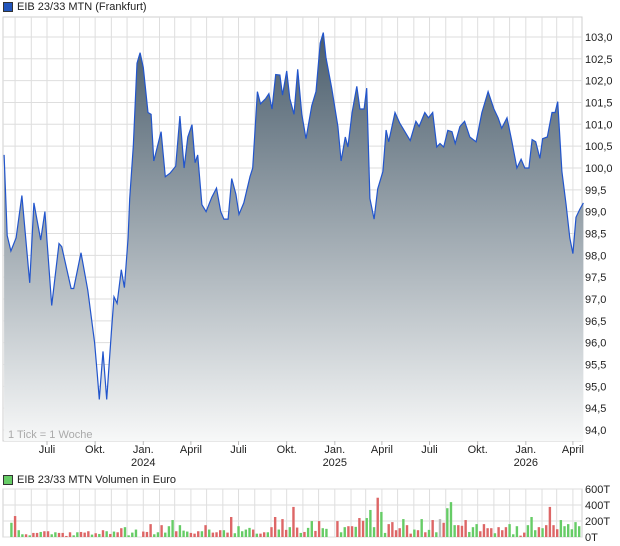  Describe the element at coordinates (96, 480) in the screenshot. I see `volume-chart-title: EIB 23/33 MTN Volumen in Euro` at that location.